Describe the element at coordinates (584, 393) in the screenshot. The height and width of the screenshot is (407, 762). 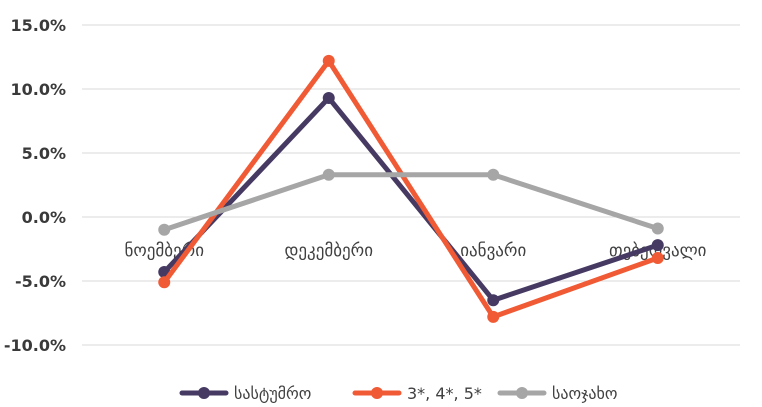
I see `legend-label: საოჯახო` at that location.